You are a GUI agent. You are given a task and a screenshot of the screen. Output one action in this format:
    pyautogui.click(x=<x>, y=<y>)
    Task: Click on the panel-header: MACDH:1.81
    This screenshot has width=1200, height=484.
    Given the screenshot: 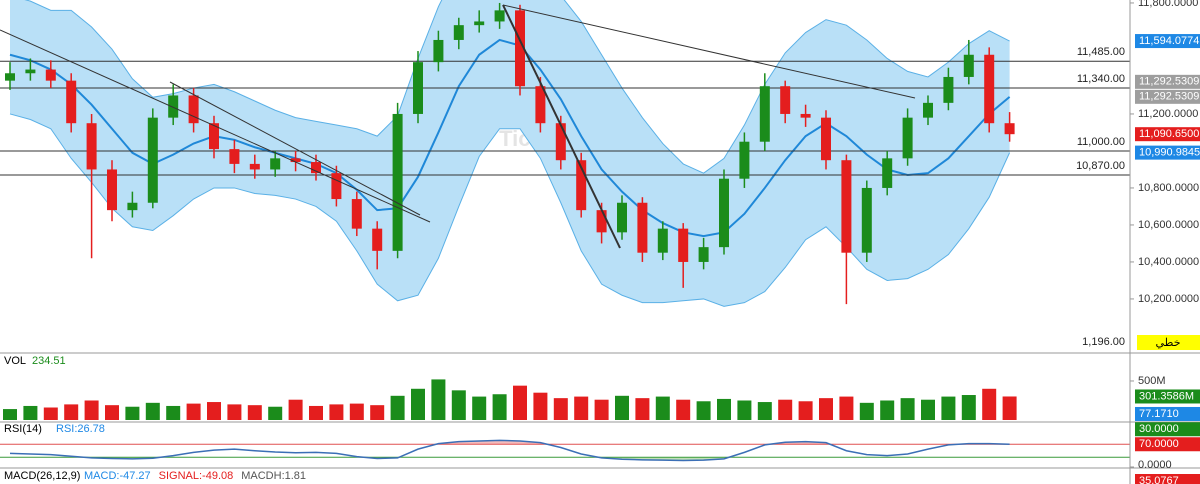 What is the action you would take?
    pyautogui.click(x=273, y=476)
    